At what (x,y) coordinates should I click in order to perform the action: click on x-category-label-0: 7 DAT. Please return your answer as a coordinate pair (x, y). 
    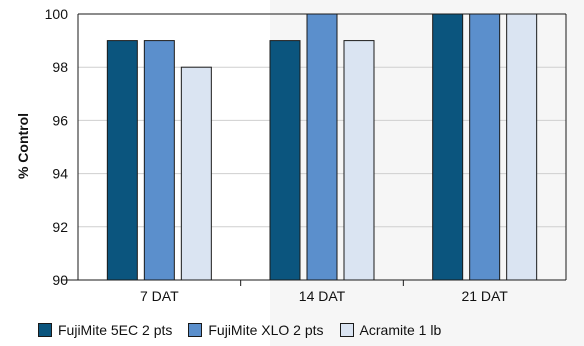
    Looking at the image, I should click on (159, 296).